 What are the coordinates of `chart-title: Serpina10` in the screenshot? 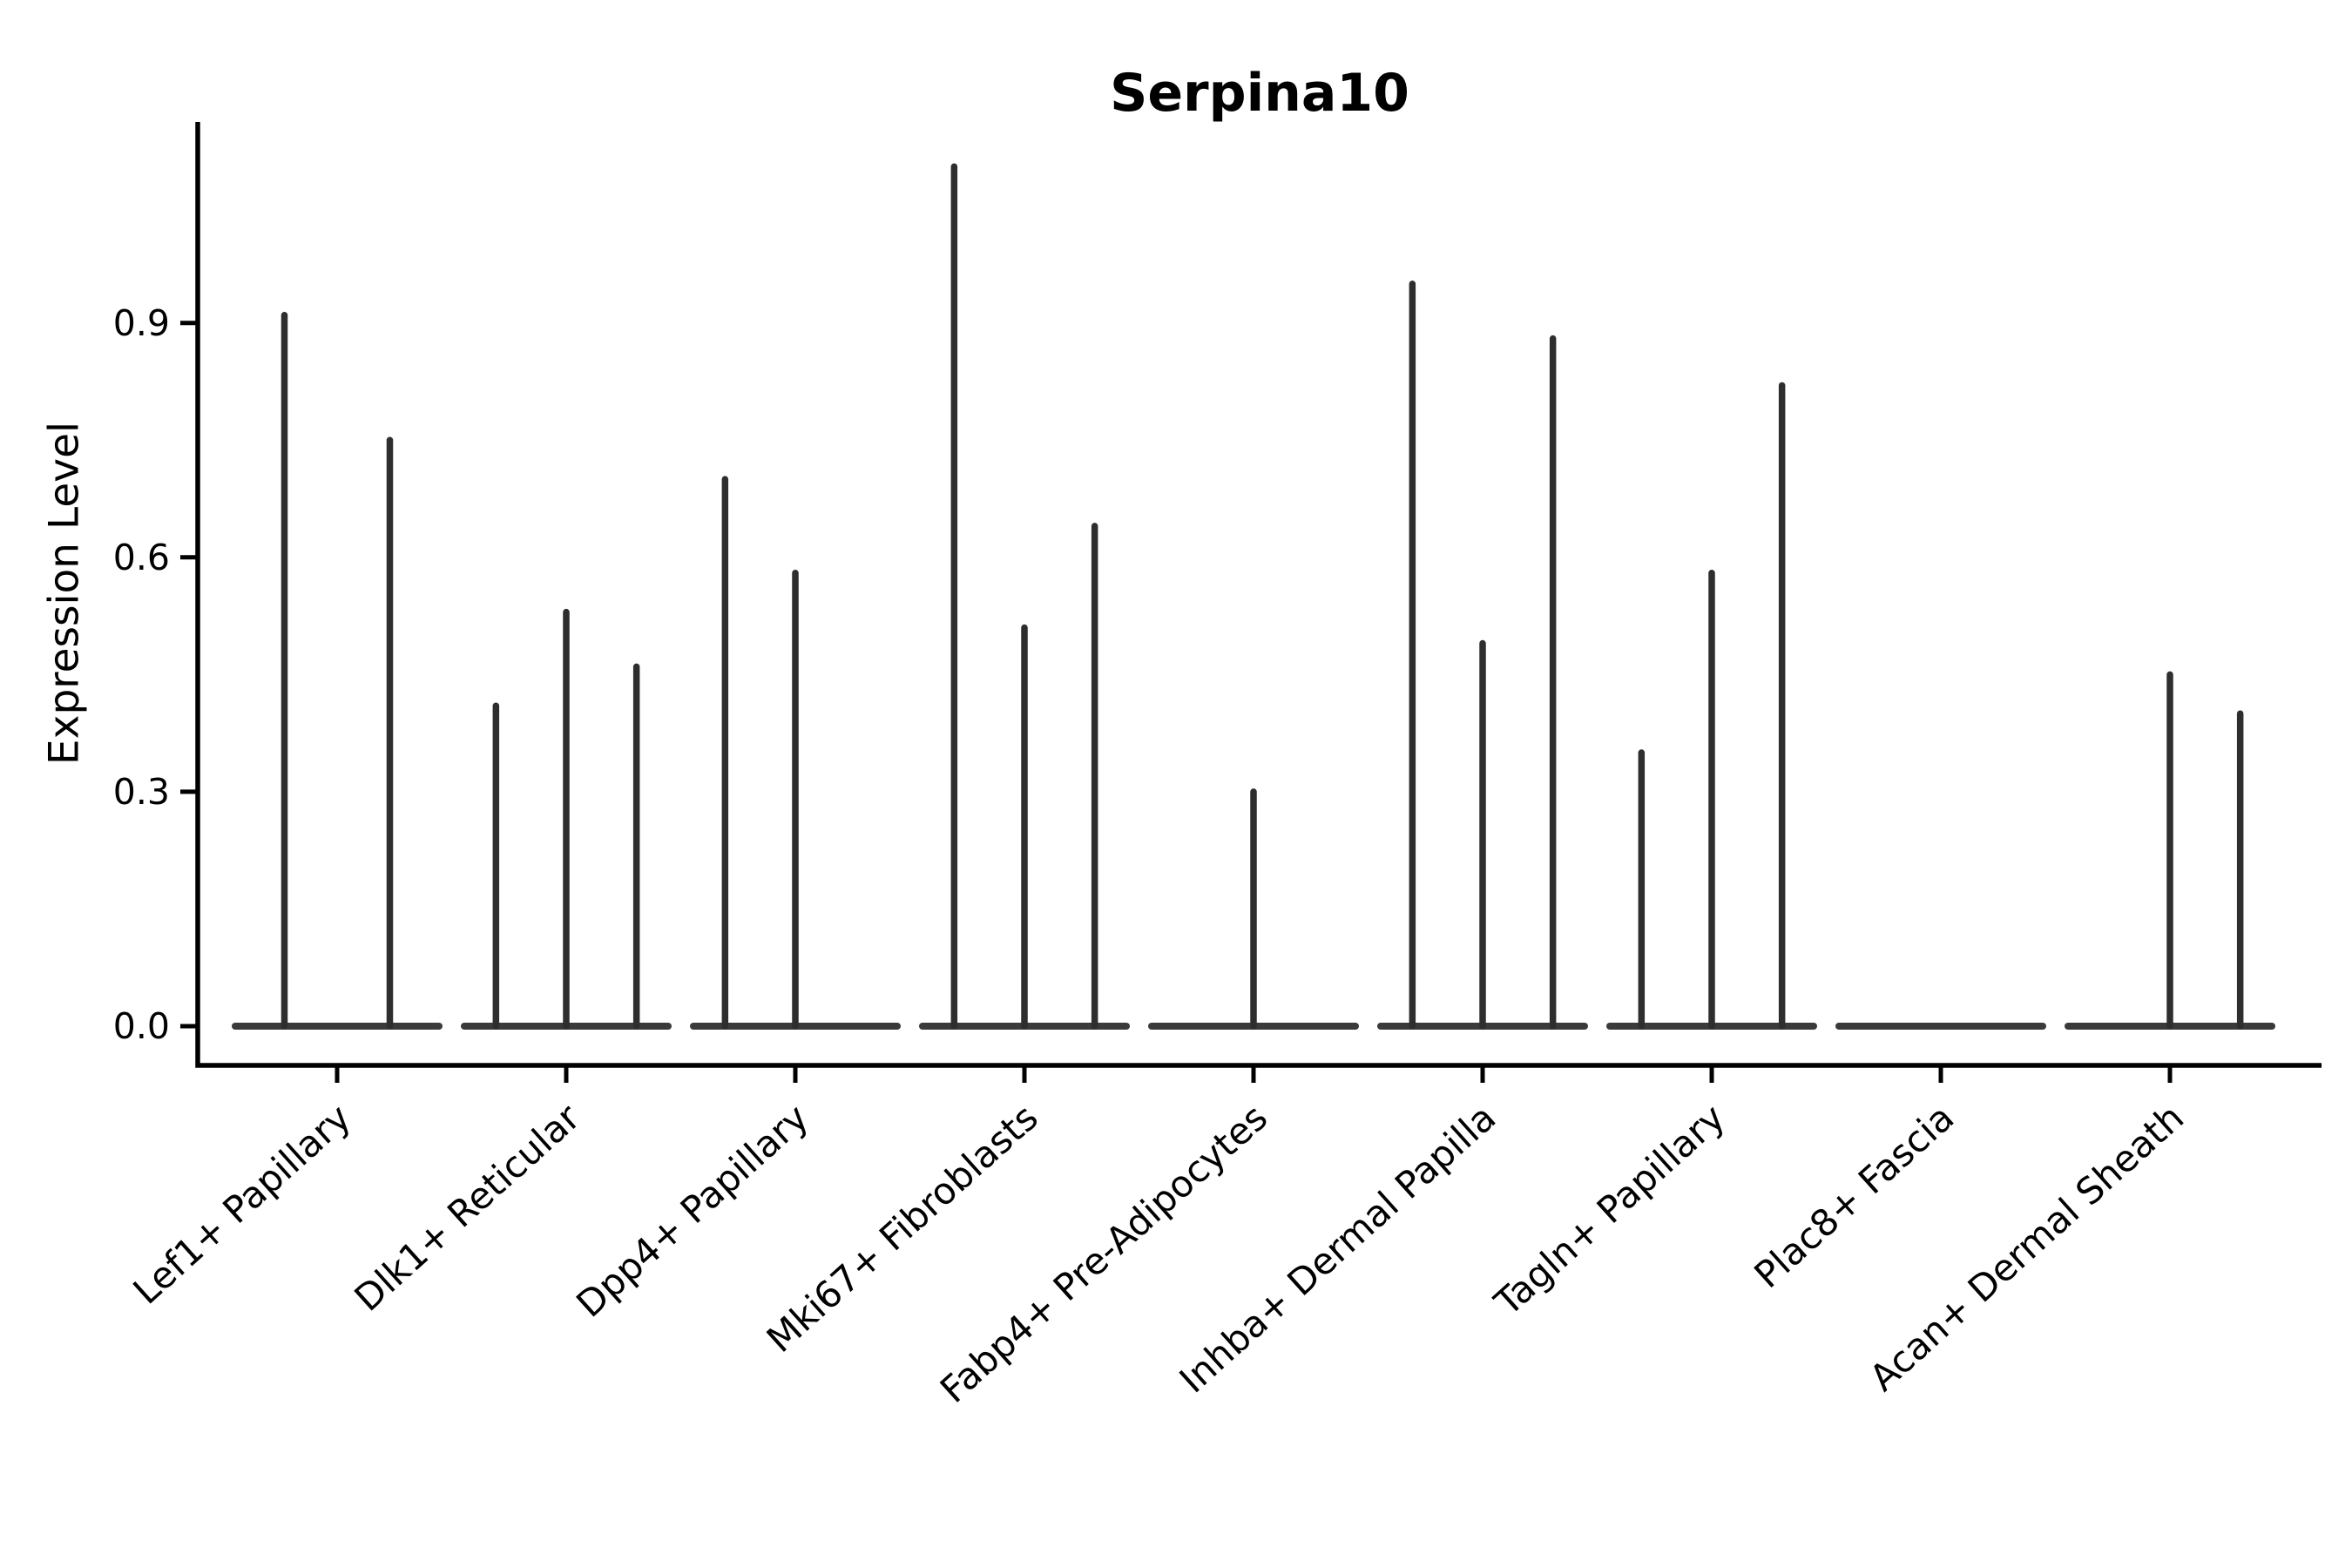 It's located at (1260, 93).